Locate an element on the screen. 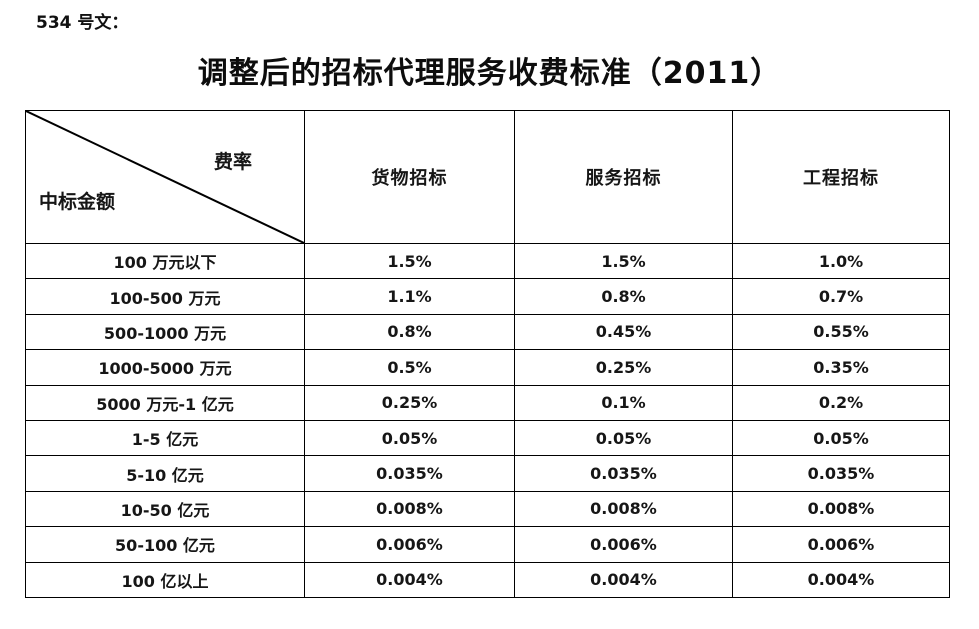  table-row: 1-5 亿元 0.05% 0.05% 0.05% is located at coordinates (487, 438).